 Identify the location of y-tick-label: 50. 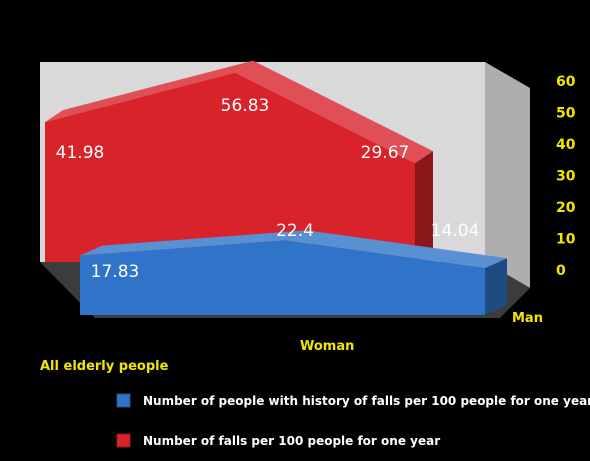
(566, 114).